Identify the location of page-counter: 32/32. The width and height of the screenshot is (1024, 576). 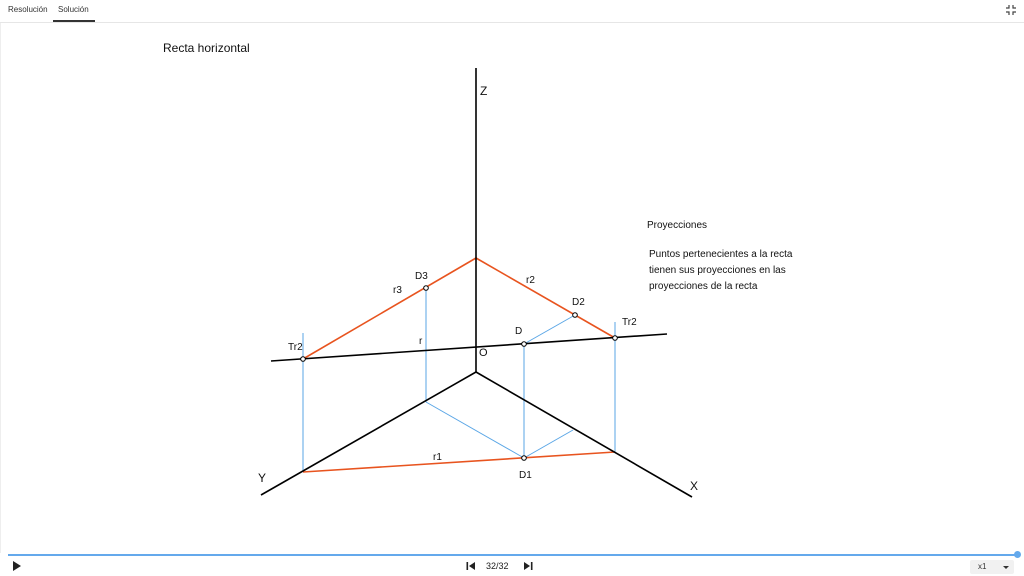
(497, 566).